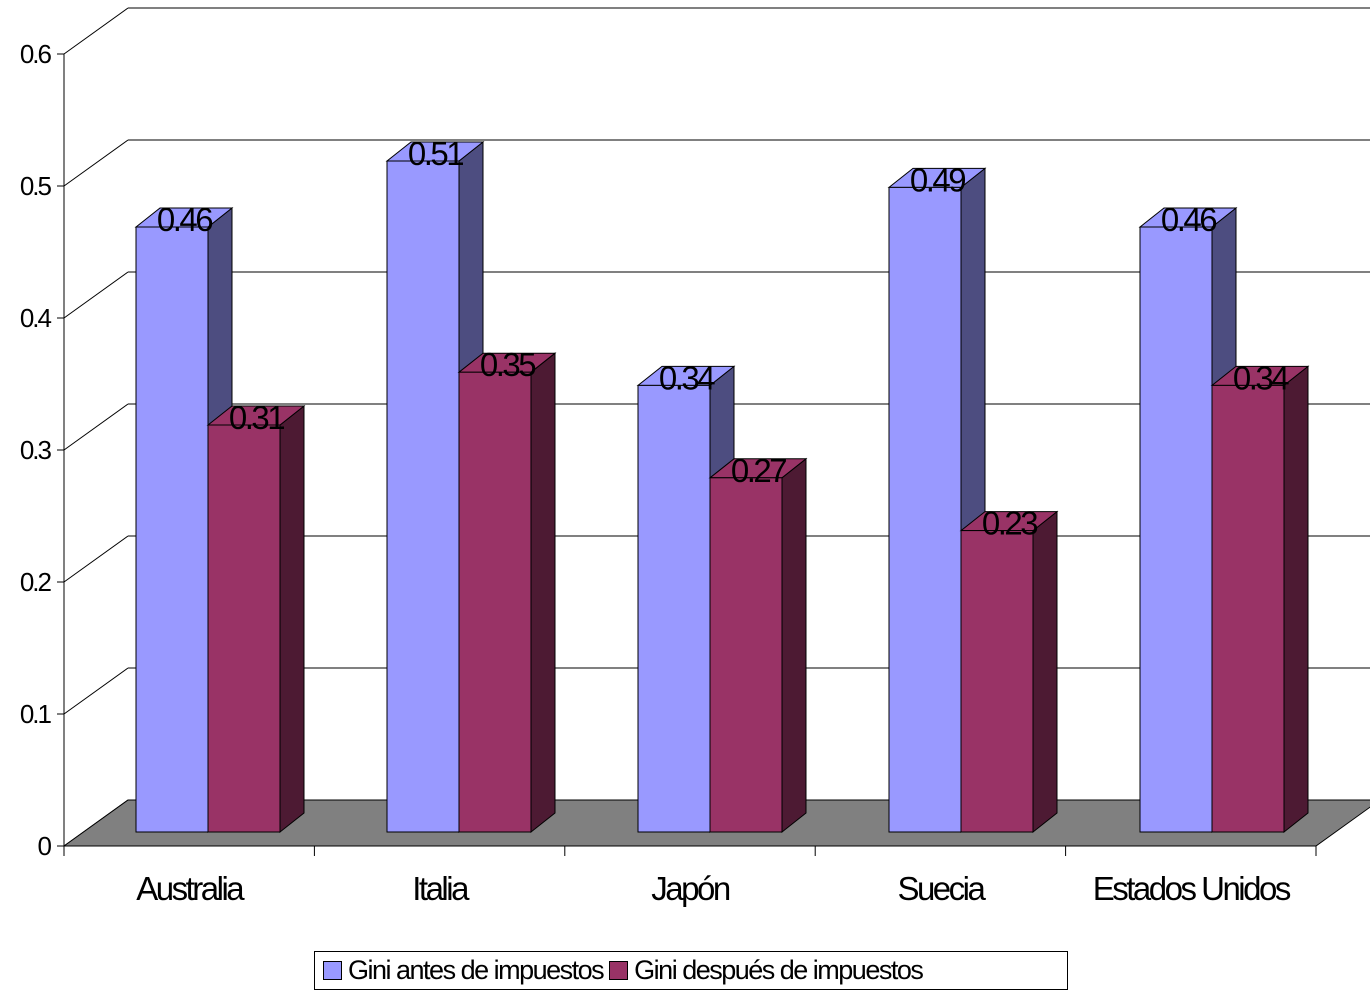 This screenshot has height=992, width=1370. Describe the element at coordinates (441, 888) in the screenshot. I see `x-tick-label: Italia` at that location.